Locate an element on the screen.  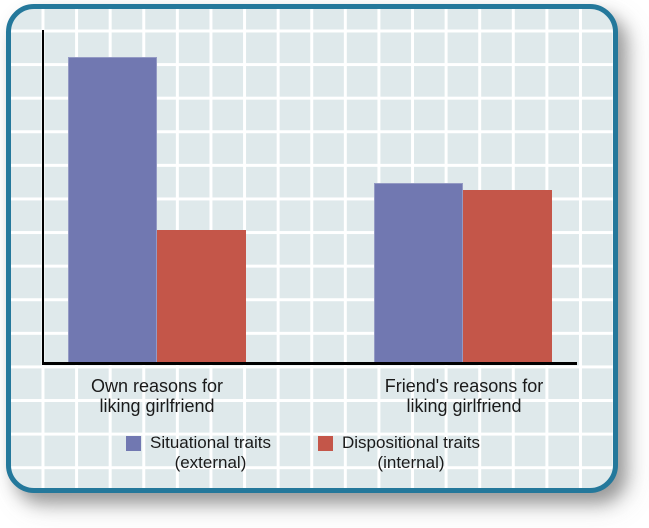
category-label-line: Own reasons for is located at coordinates (157, 386).